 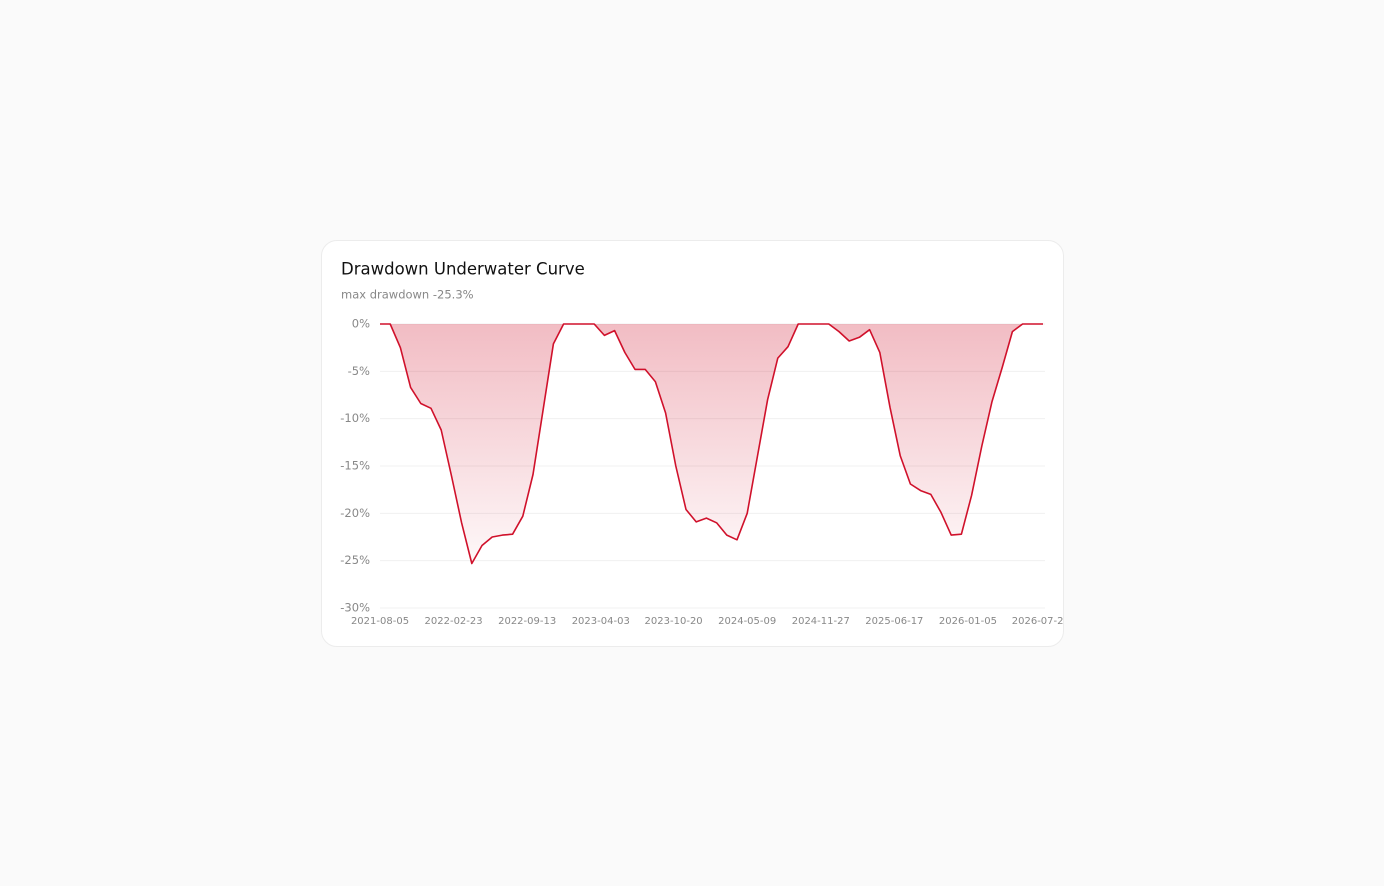 What do you see at coordinates (601, 621) in the screenshot?
I see `x-tick-label: 2023-04-03` at bounding box center [601, 621].